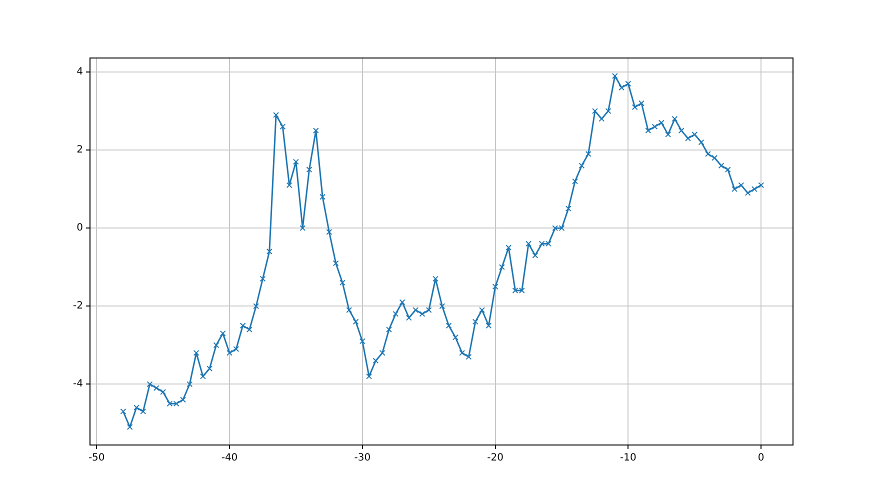 This screenshot has width=880, height=495. What do you see at coordinates (79, 150) in the screenshot?
I see `y-tick-label: 2` at bounding box center [79, 150].